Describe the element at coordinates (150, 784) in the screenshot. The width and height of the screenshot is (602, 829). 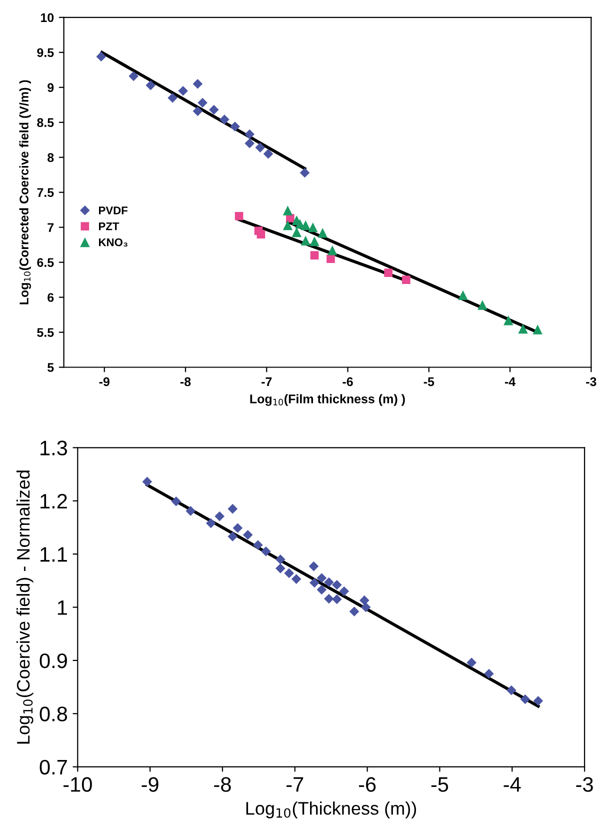
I see `x-tick-label: -9` at that location.